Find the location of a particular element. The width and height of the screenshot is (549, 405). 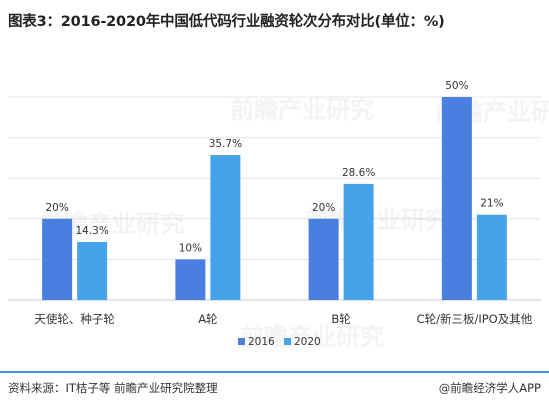

legend-swatch-2020 is located at coordinates (287, 341).